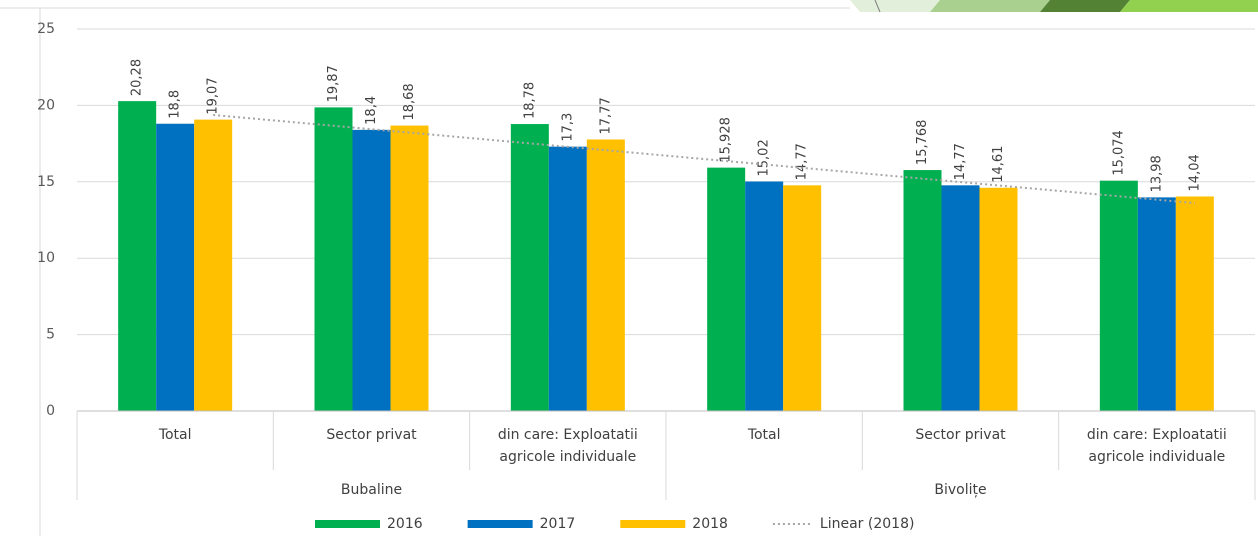 The width and height of the screenshot is (1258, 536). I want to click on y-tick-label: 25, so click(46, 29).